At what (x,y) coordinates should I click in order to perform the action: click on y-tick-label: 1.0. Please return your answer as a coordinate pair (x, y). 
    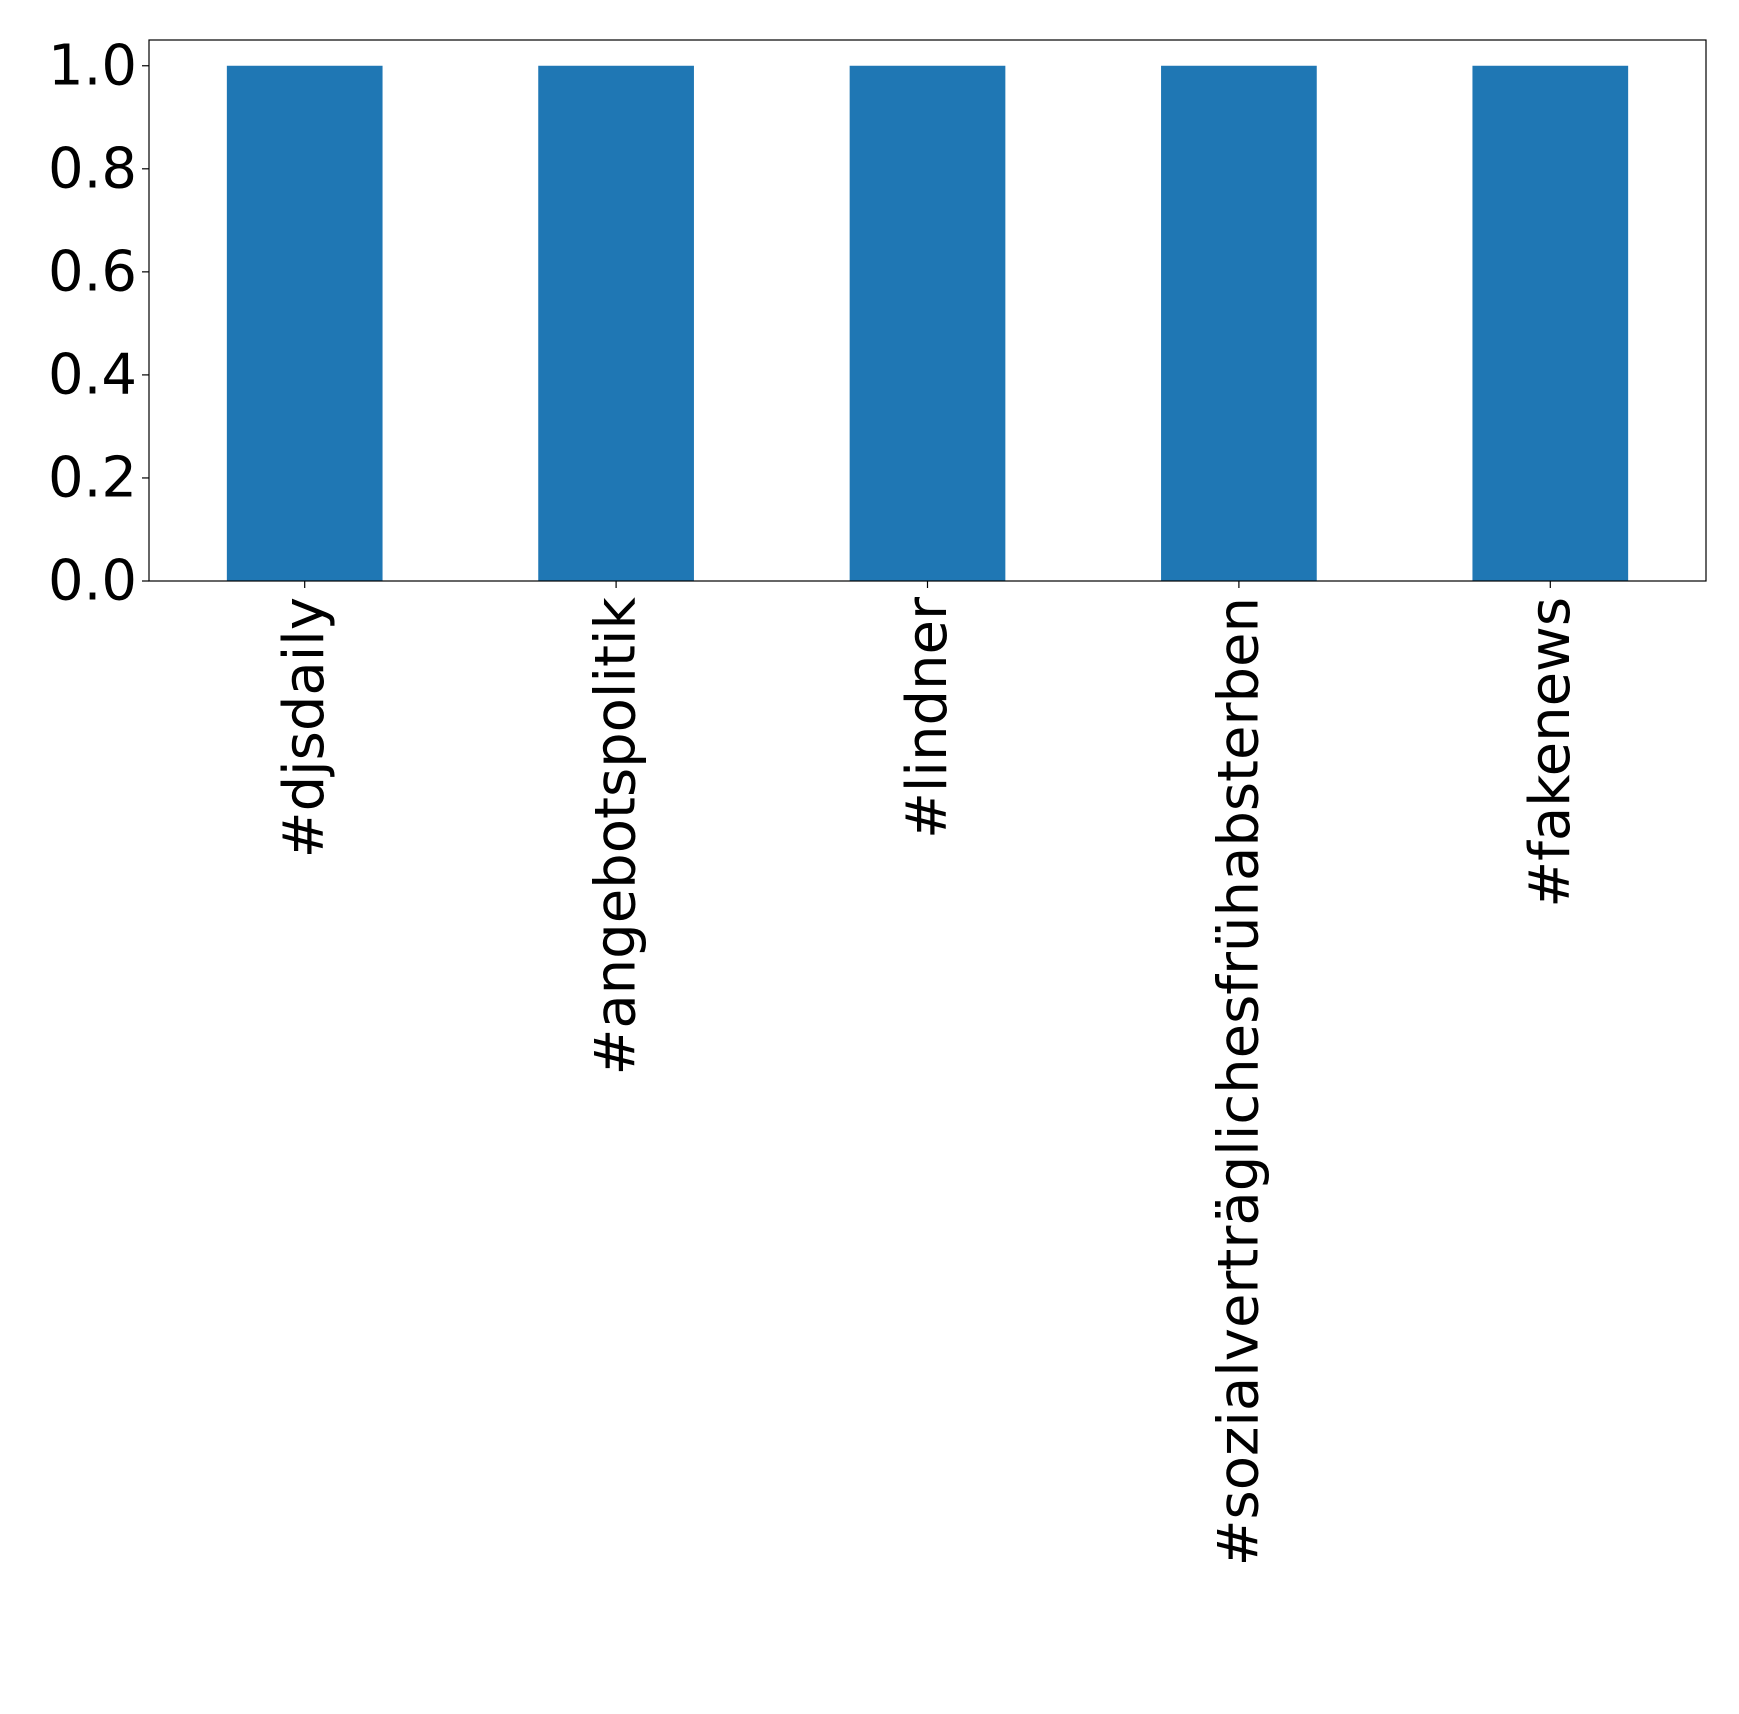
    Looking at the image, I should click on (92, 65).